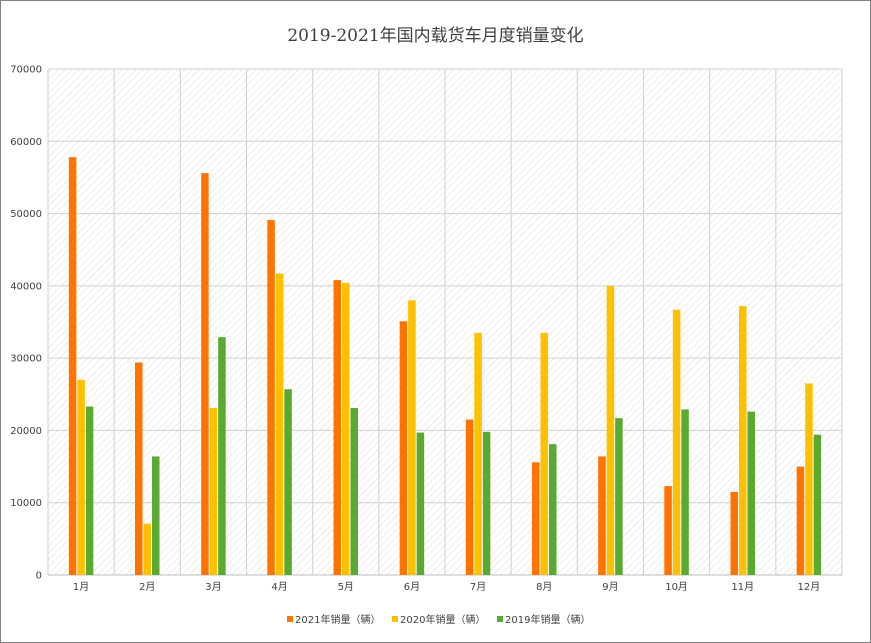 Image resolution: width=871 pixels, height=643 pixels. I want to click on x-tick-label: 7月, so click(478, 587).